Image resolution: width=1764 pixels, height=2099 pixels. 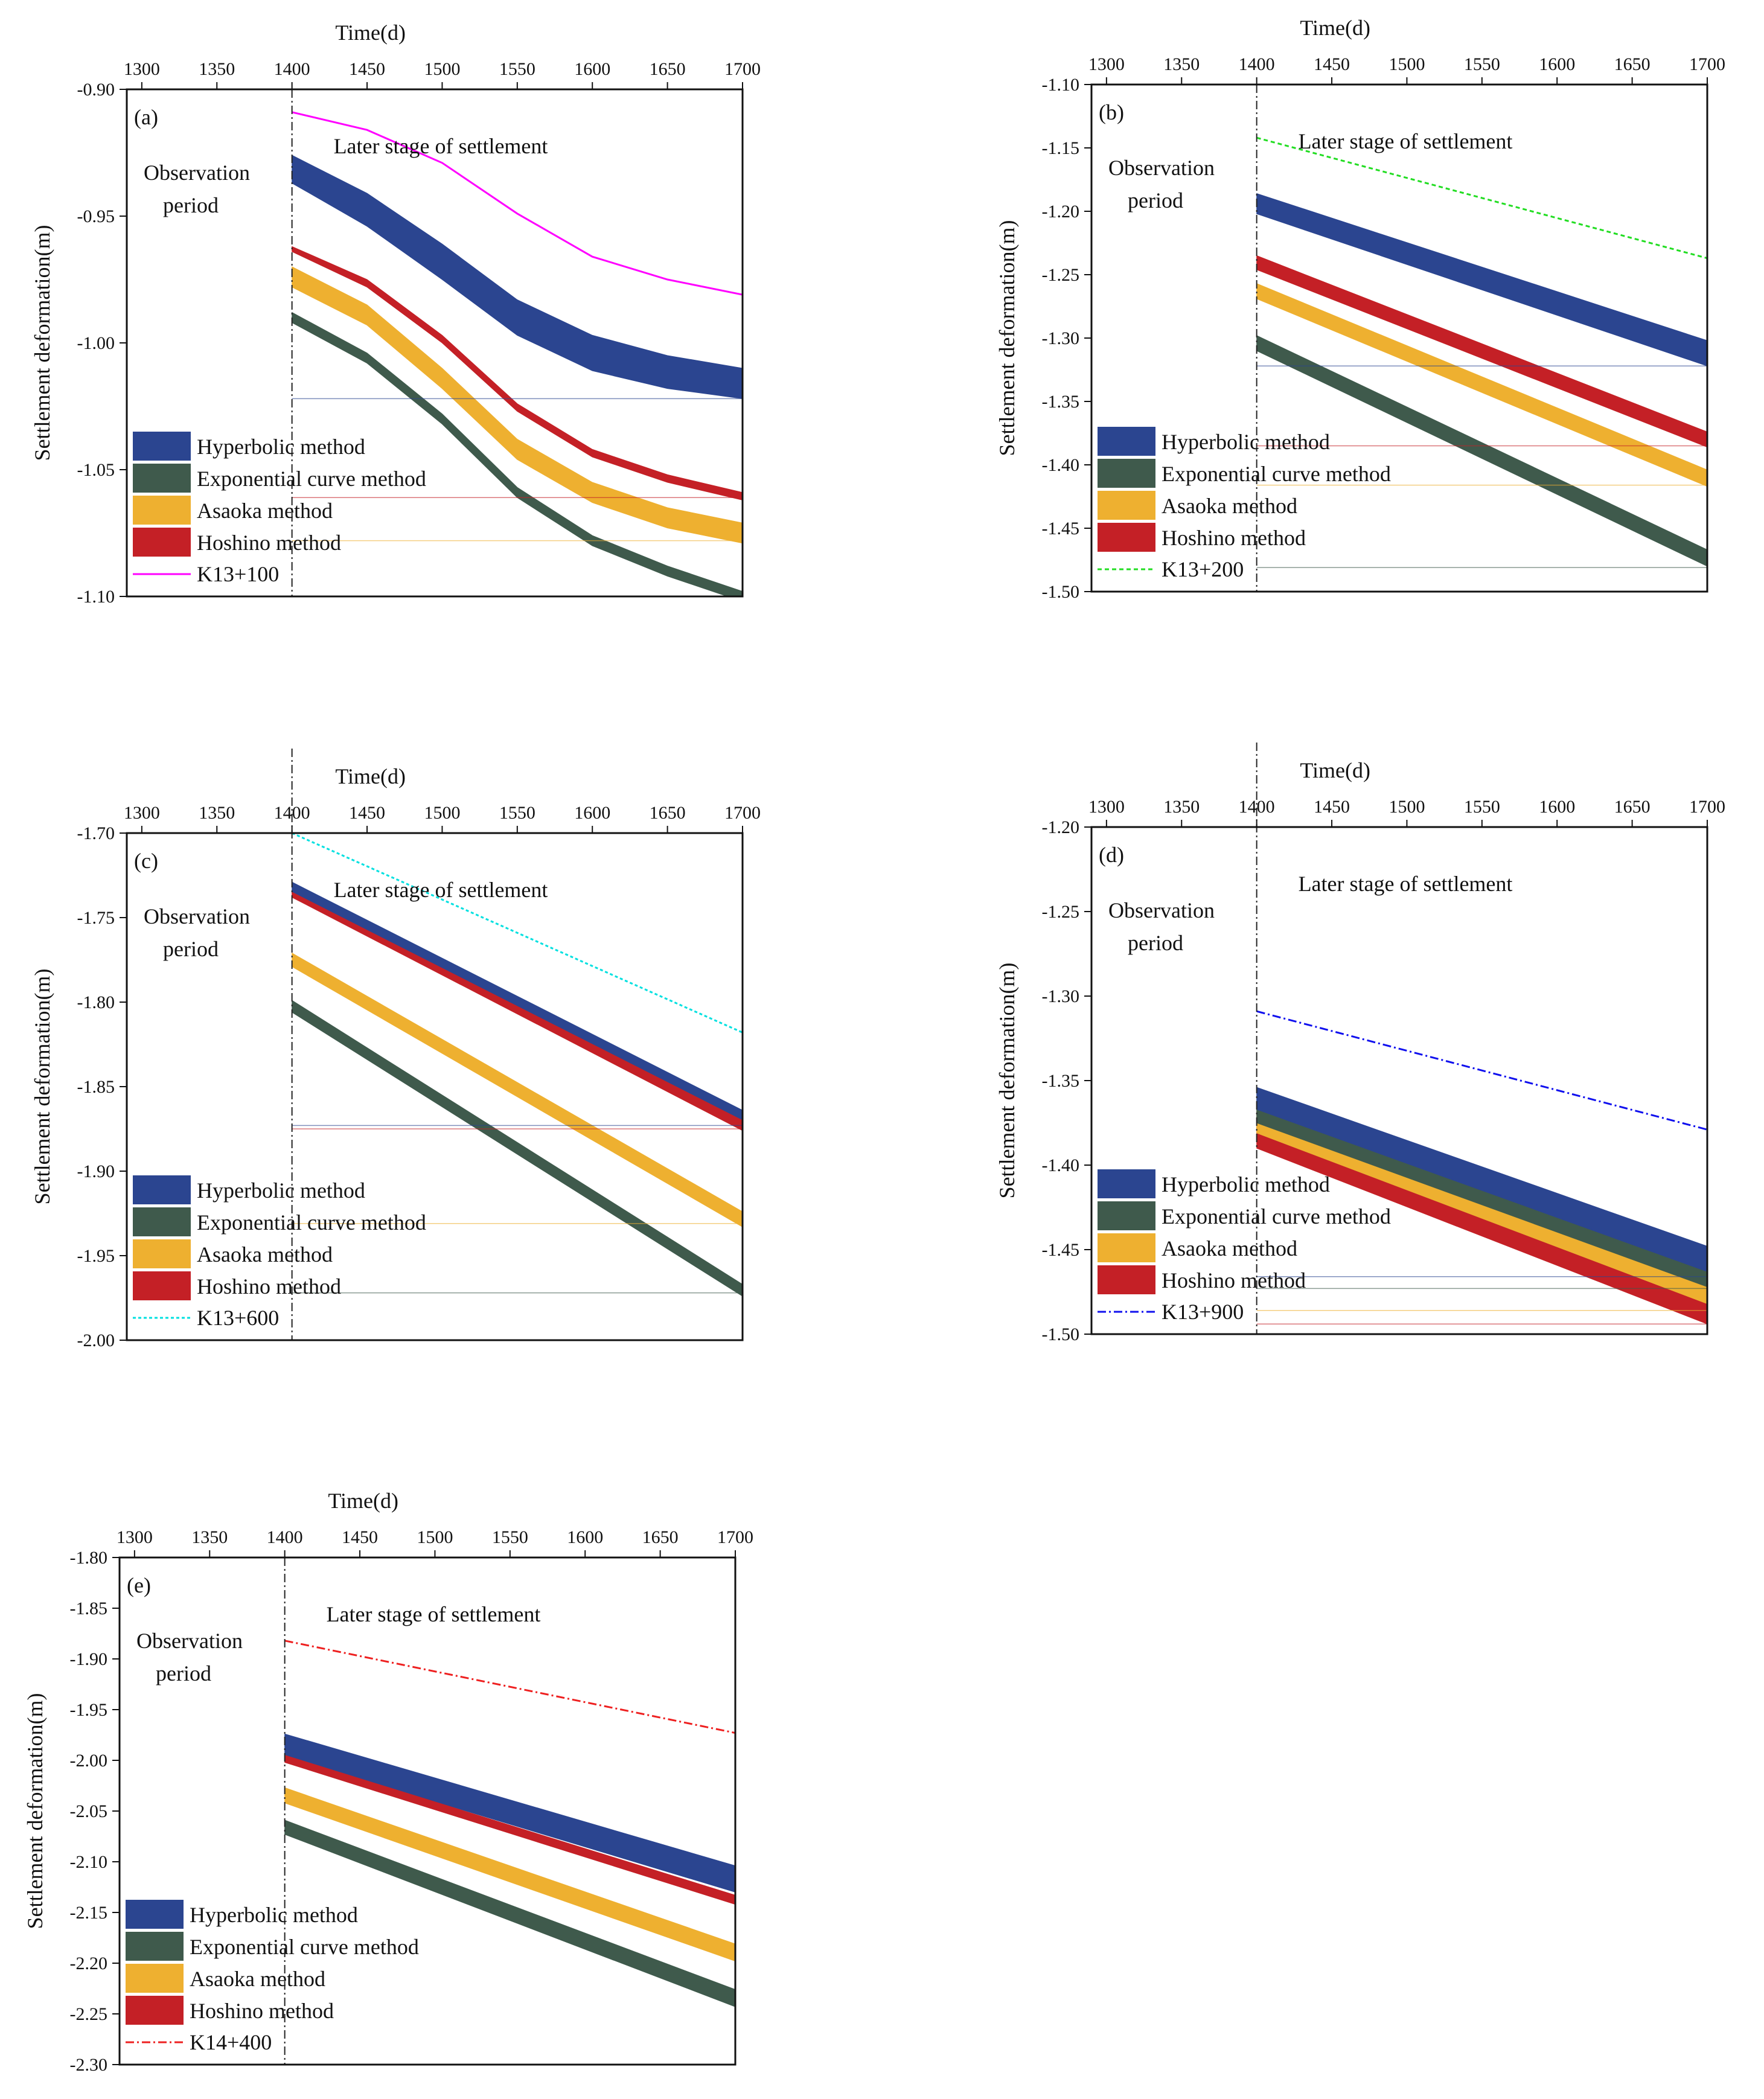 I want to click on legend-label: Exponential curve method, so click(x=304, y=1947).